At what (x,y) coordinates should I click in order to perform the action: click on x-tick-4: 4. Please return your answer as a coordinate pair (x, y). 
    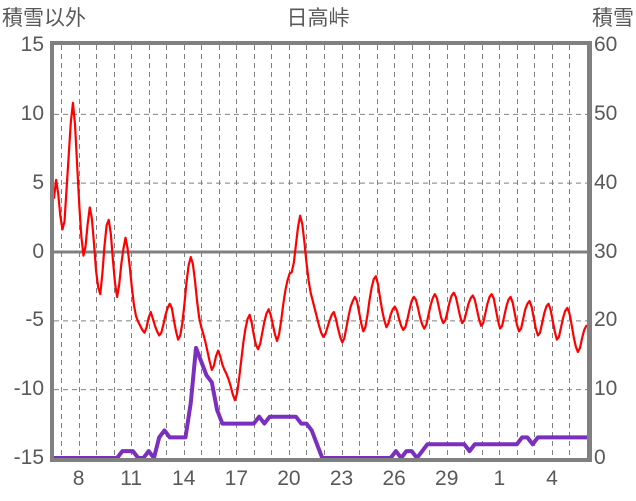
    Looking at the image, I should click on (552, 478).